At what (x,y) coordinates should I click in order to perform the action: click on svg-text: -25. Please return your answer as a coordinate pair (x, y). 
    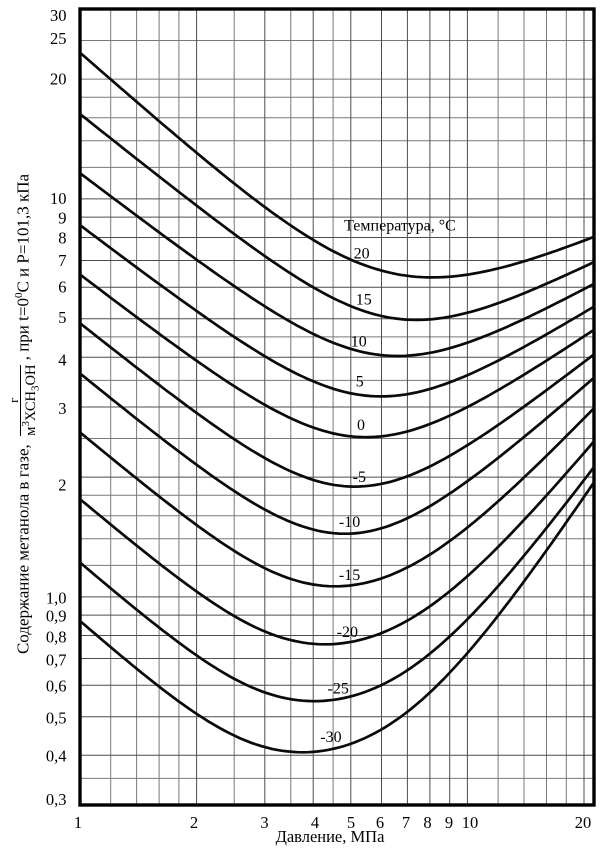
    Looking at the image, I should click on (338, 689).